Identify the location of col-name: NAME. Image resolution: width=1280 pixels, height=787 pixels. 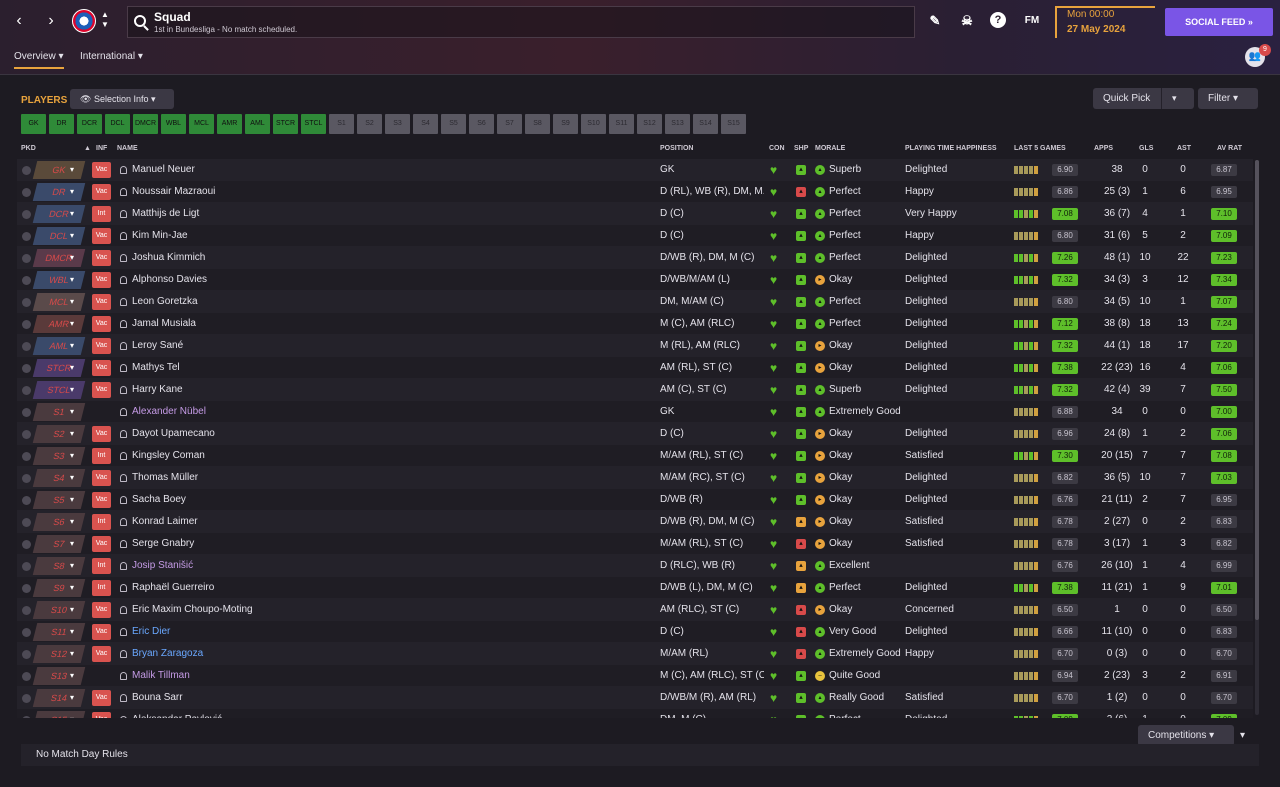
(127, 148).